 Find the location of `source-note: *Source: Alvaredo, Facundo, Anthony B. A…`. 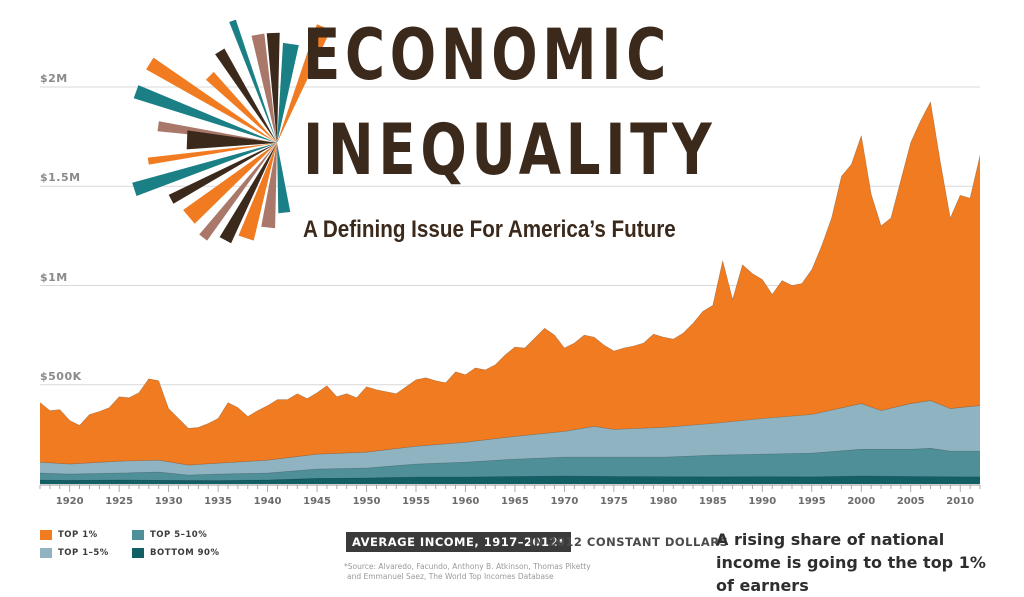

source-note: *Source: Alvaredo, Facundo, Anthony B. A… is located at coordinates (474, 572).